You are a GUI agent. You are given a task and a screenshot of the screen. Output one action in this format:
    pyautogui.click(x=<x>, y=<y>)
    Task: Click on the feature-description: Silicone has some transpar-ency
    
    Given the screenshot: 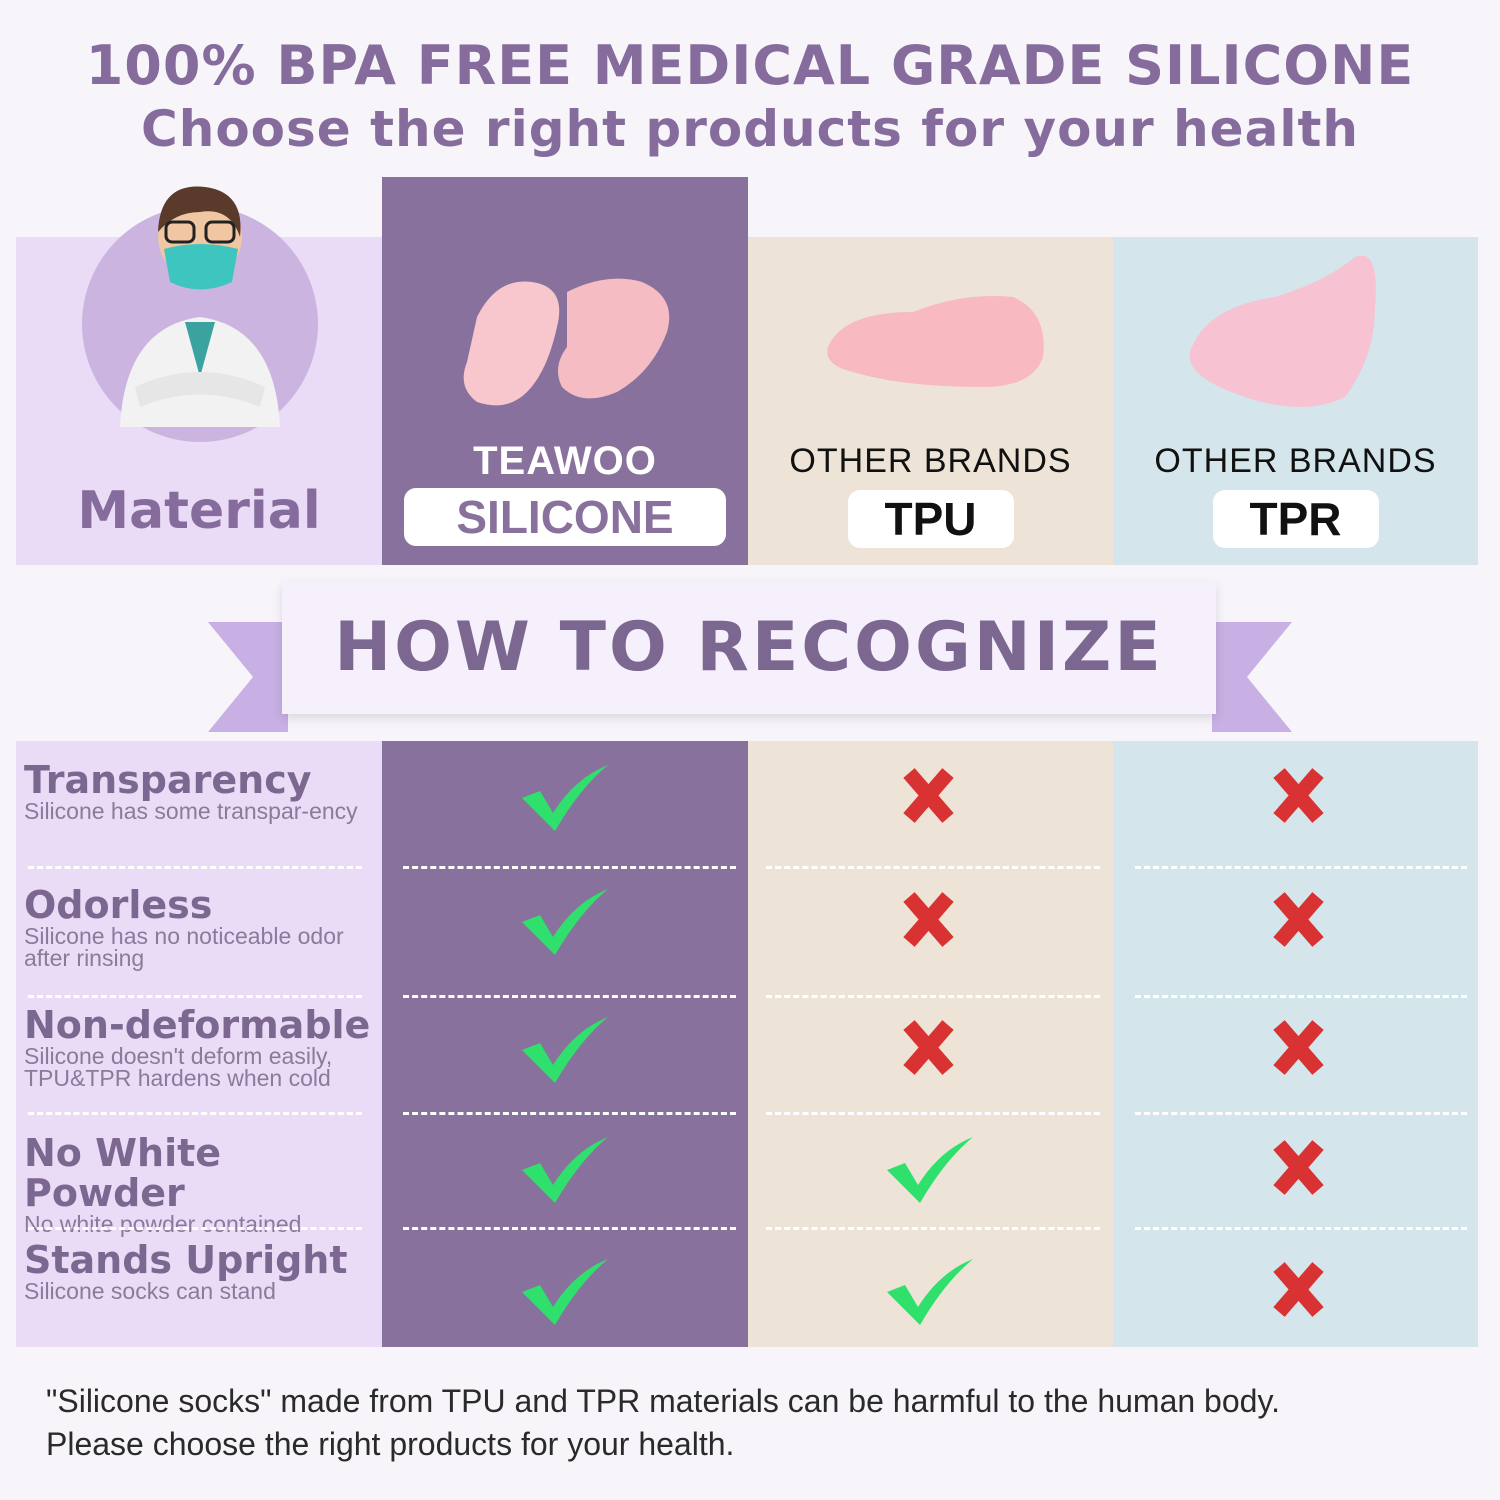 What is the action you would take?
    pyautogui.click(x=191, y=811)
    